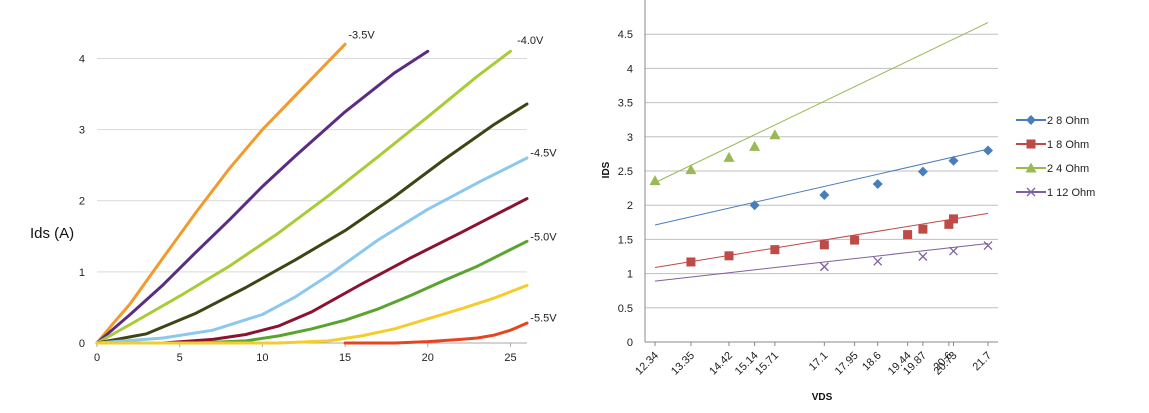 This screenshot has height=413, width=1149. What do you see at coordinates (52, 233) in the screenshot?
I see `left-y-axis-title: Ids (A)` at bounding box center [52, 233].